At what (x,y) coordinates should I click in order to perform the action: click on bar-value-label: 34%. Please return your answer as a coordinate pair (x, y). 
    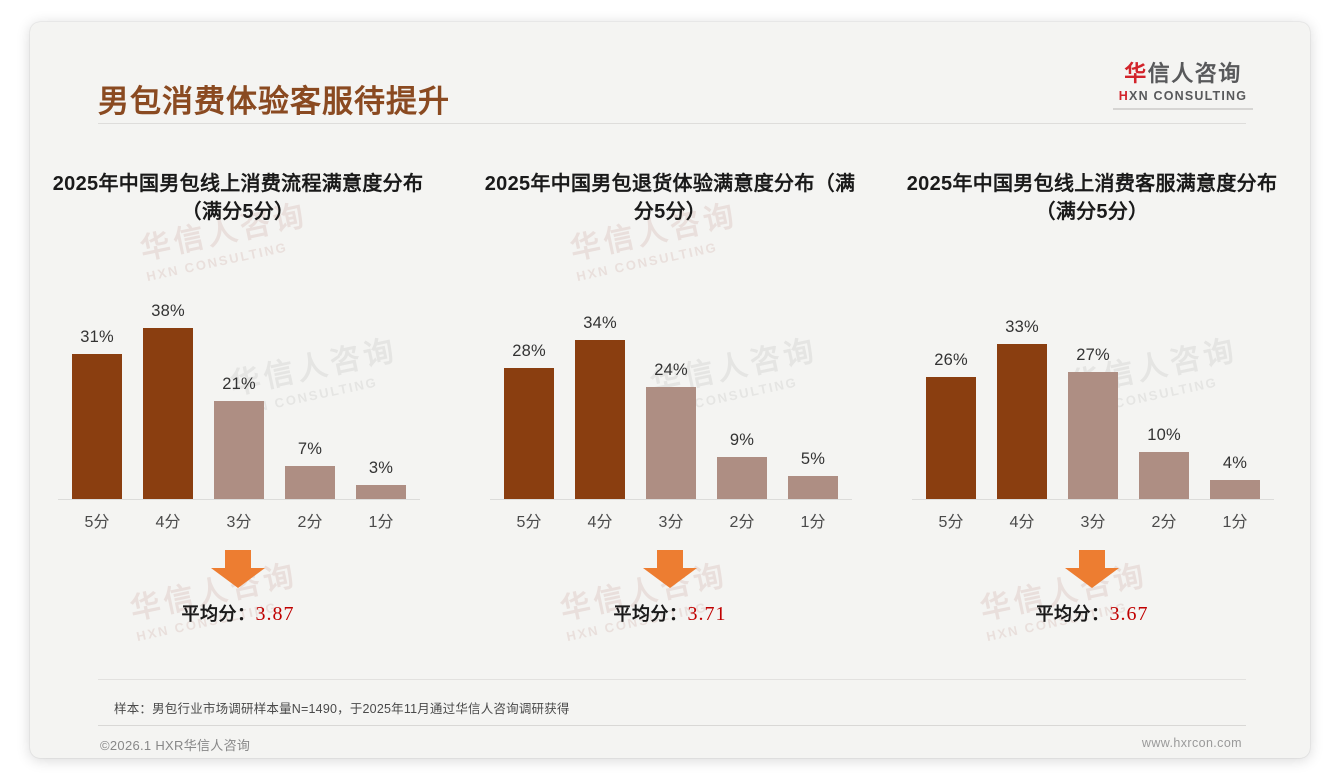
    Looking at the image, I should click on (600, 323).